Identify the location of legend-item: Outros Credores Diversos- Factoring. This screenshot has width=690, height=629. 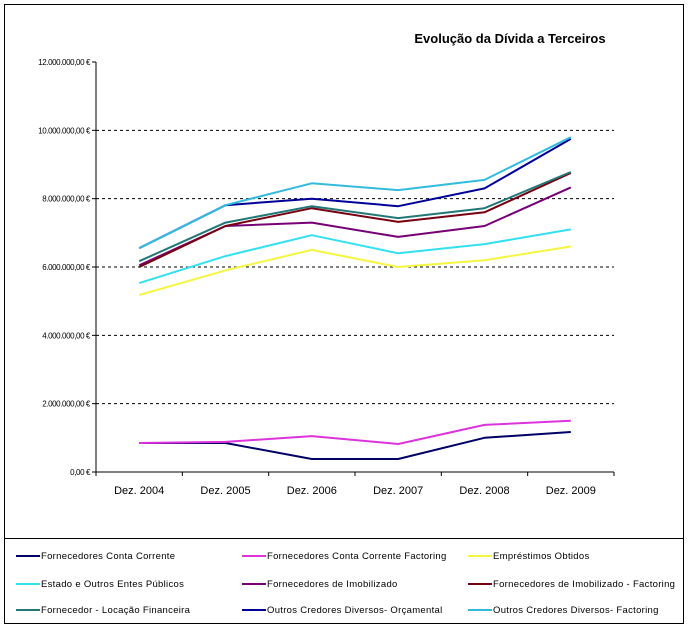
(563, 610).